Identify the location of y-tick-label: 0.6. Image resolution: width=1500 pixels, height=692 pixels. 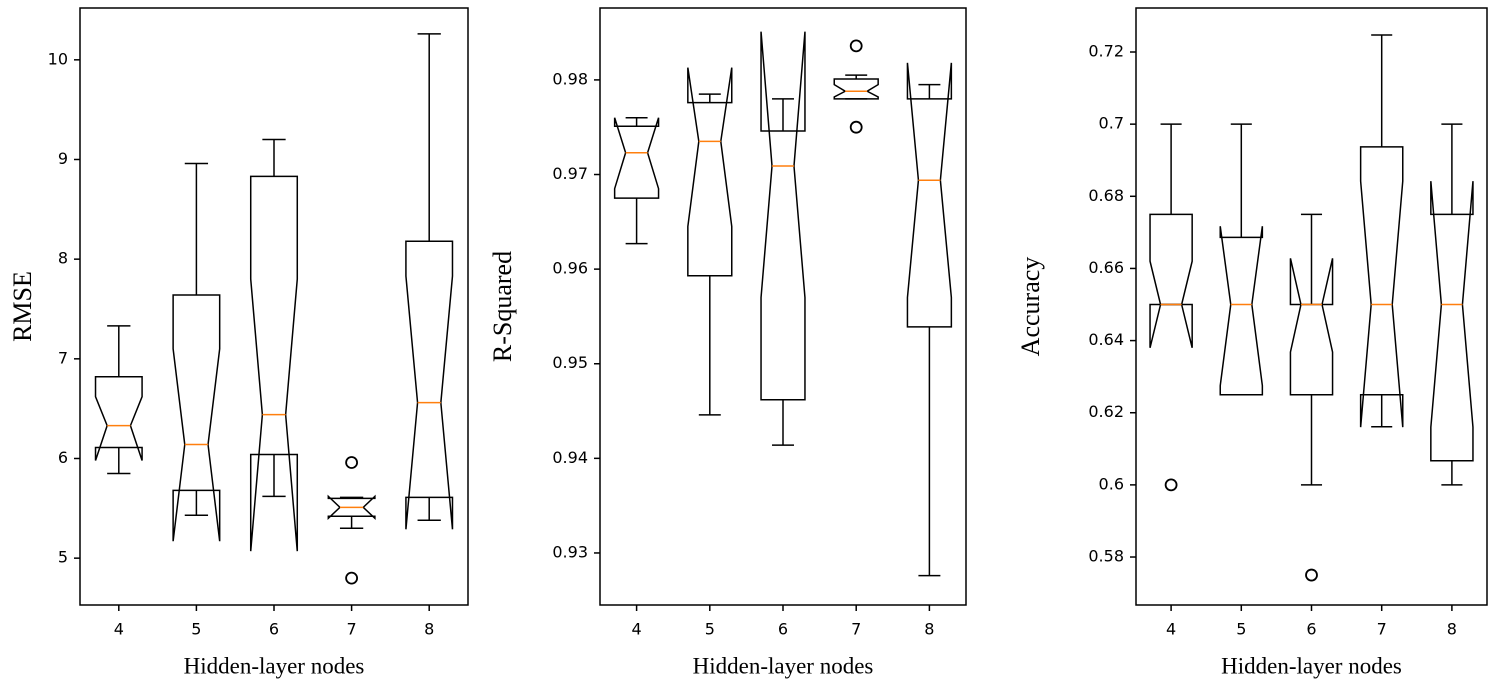
(1111, 483).